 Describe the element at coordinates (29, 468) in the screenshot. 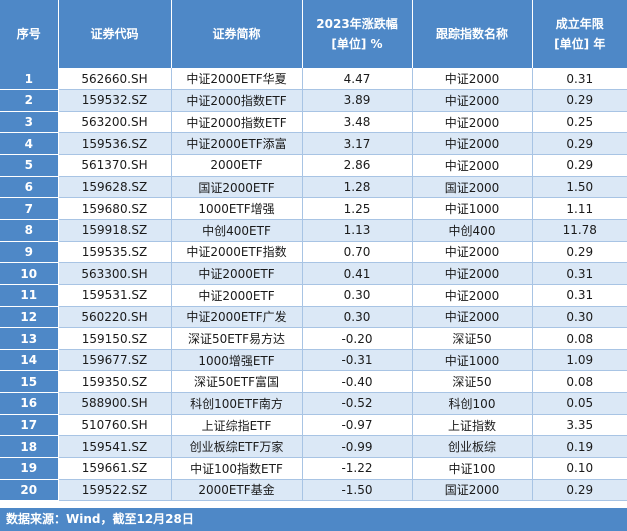

I see `row-index: 19` at that location.